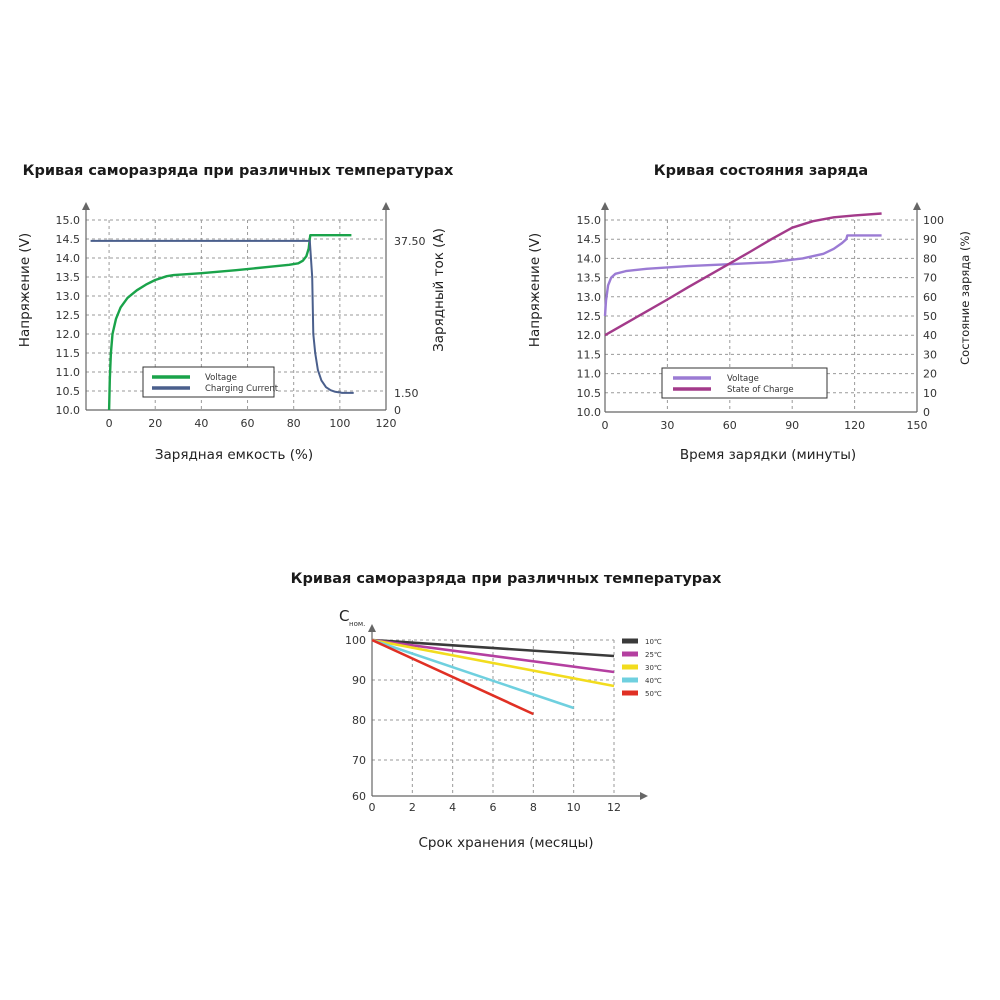 The height and width of the screenshot is (1000, 1000). I want to click on chart2-y2-tick: 30, so click(930, 354).